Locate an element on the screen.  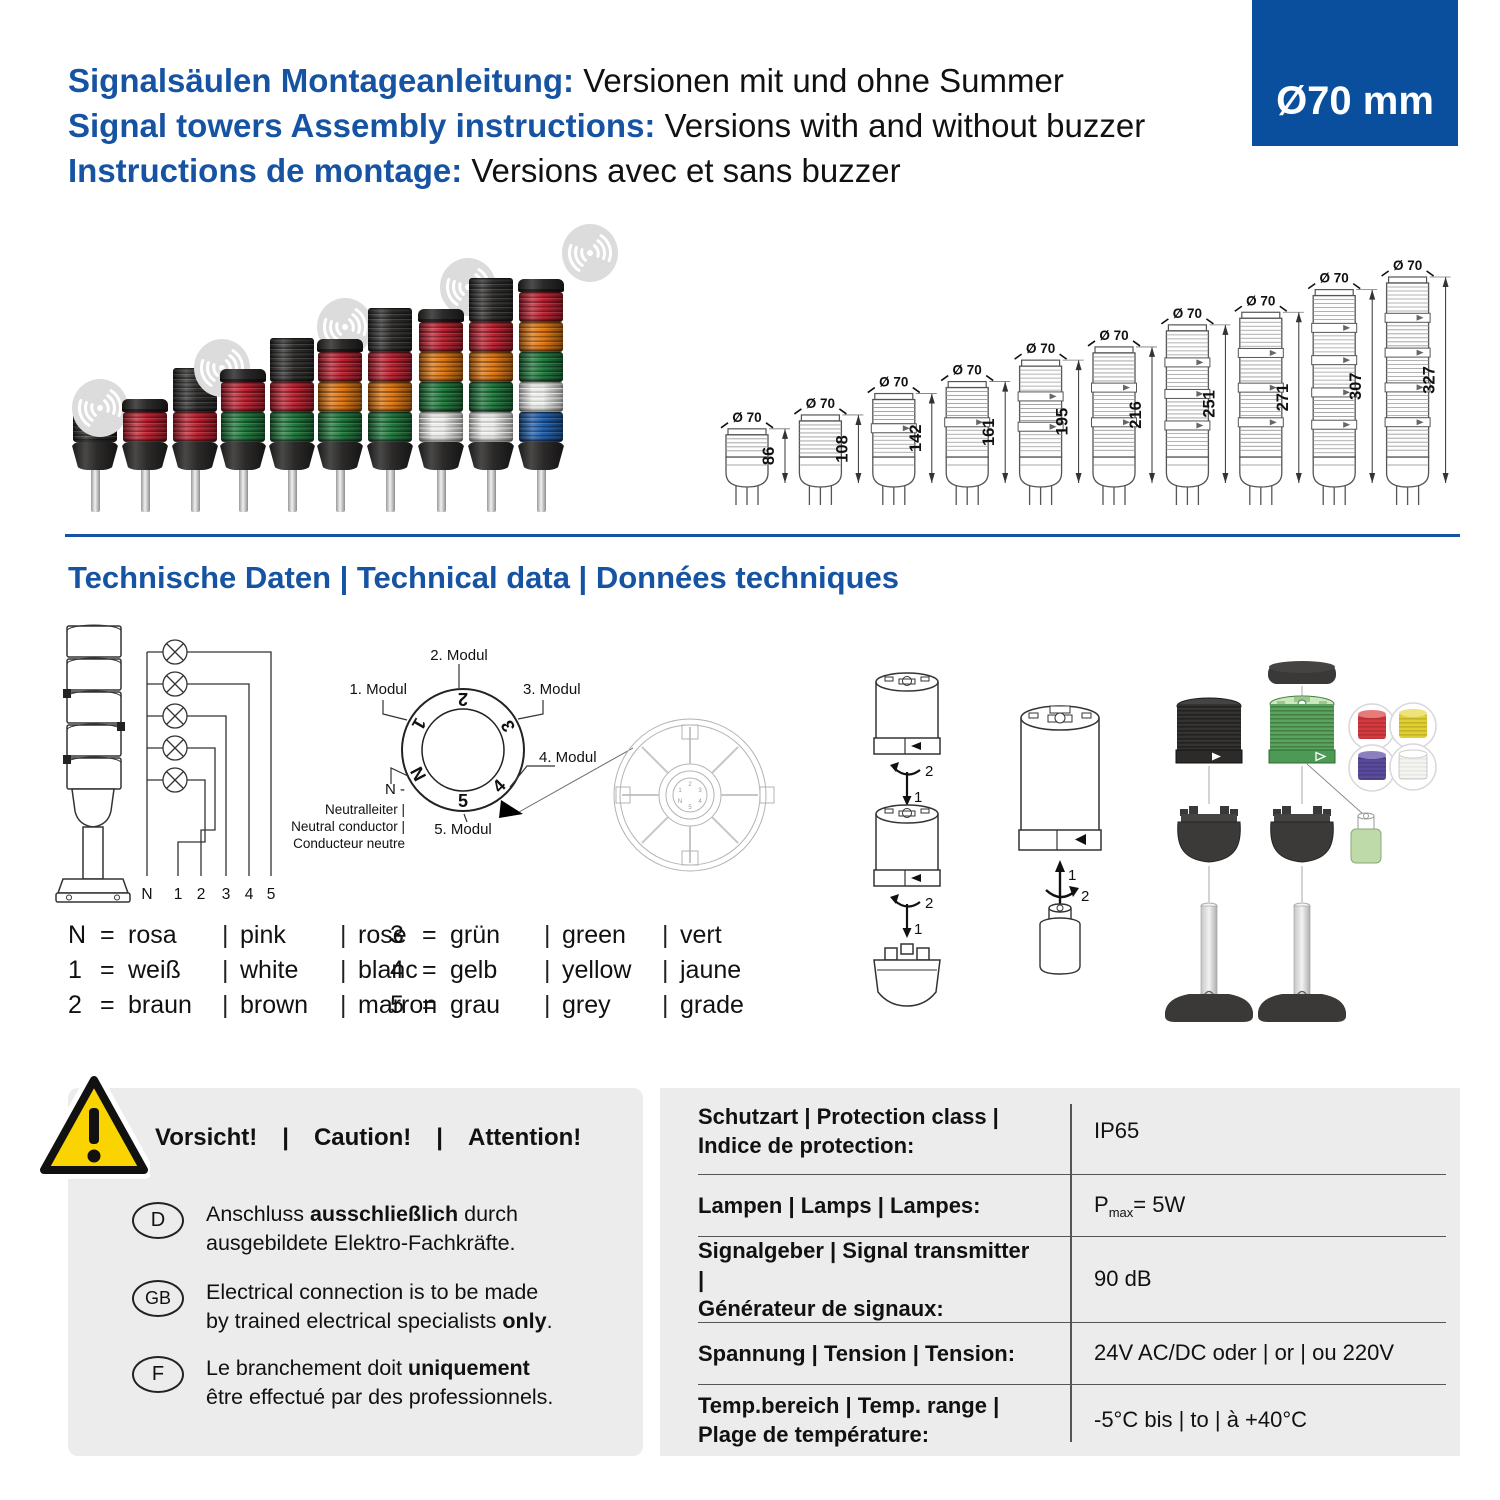
lamp-symbols is located at coordinates (175, 716).